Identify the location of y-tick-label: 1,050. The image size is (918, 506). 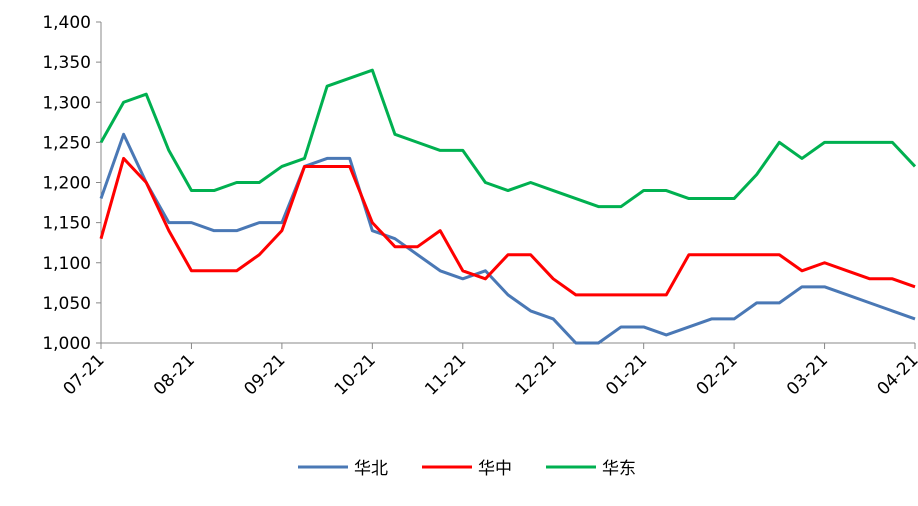
(66, 304).